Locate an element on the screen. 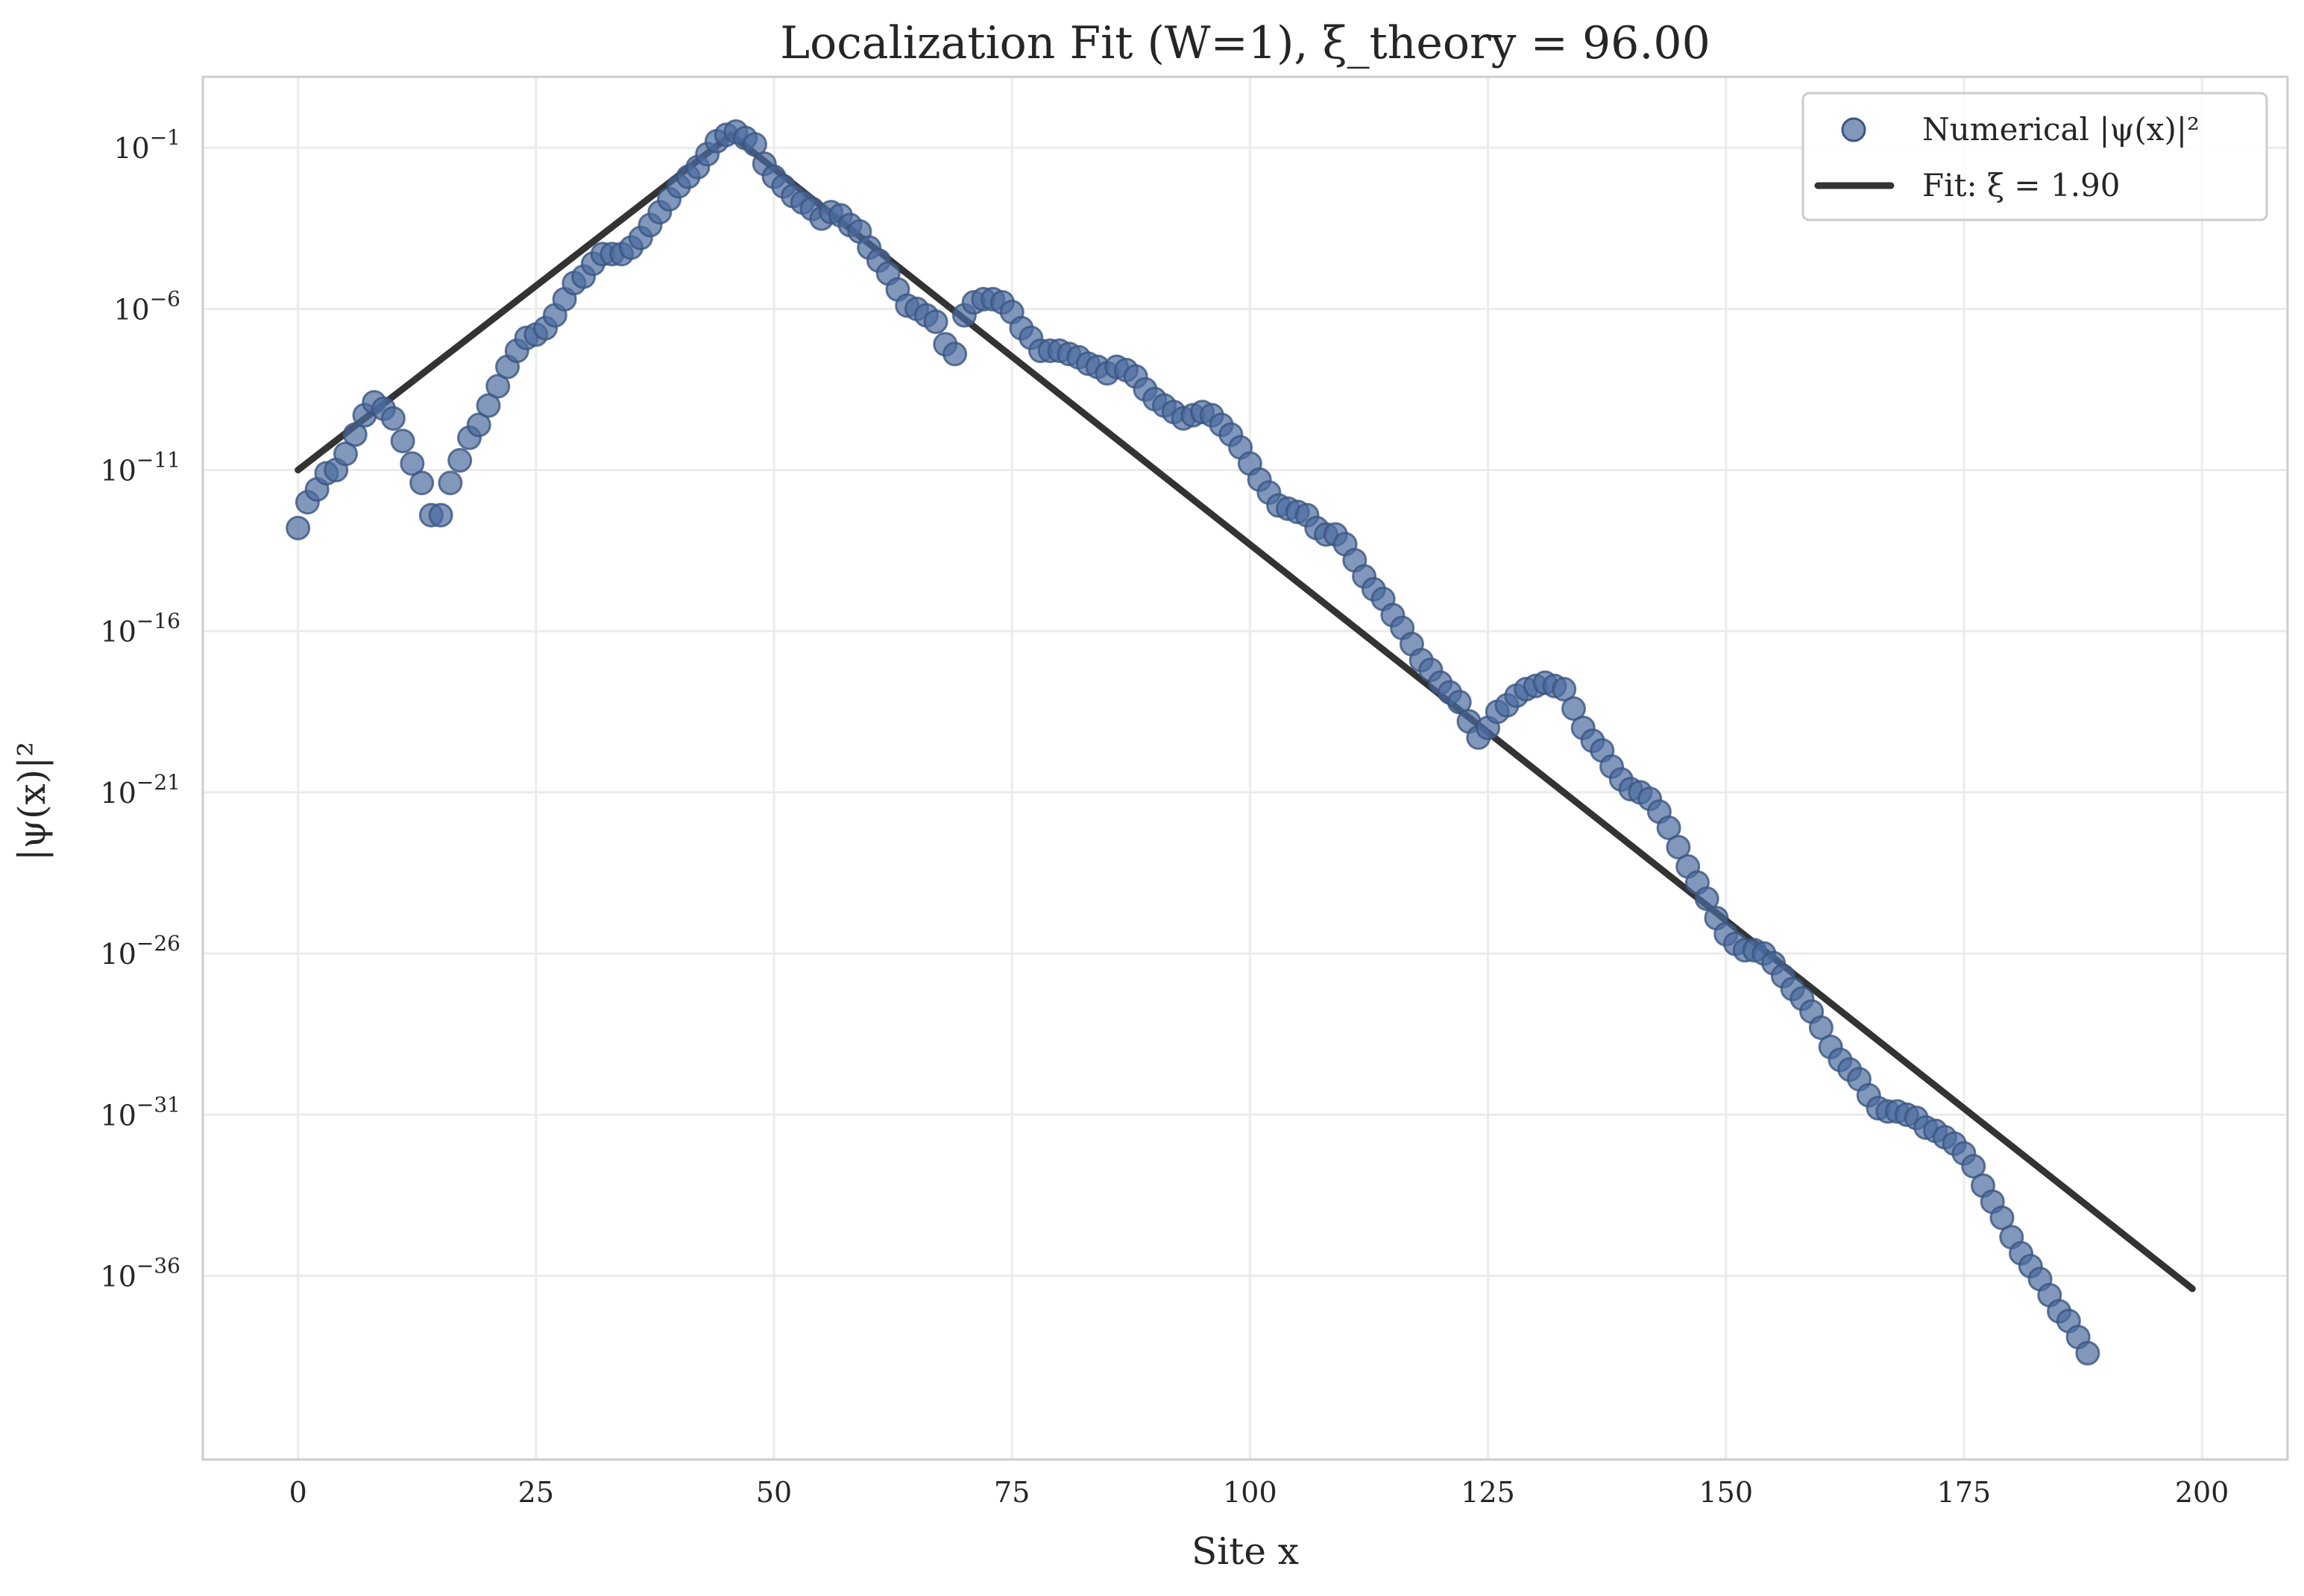 This screenshot has height=1596, width=2304. x-tick-label: 125 is located at coordinates (1488, 1492).